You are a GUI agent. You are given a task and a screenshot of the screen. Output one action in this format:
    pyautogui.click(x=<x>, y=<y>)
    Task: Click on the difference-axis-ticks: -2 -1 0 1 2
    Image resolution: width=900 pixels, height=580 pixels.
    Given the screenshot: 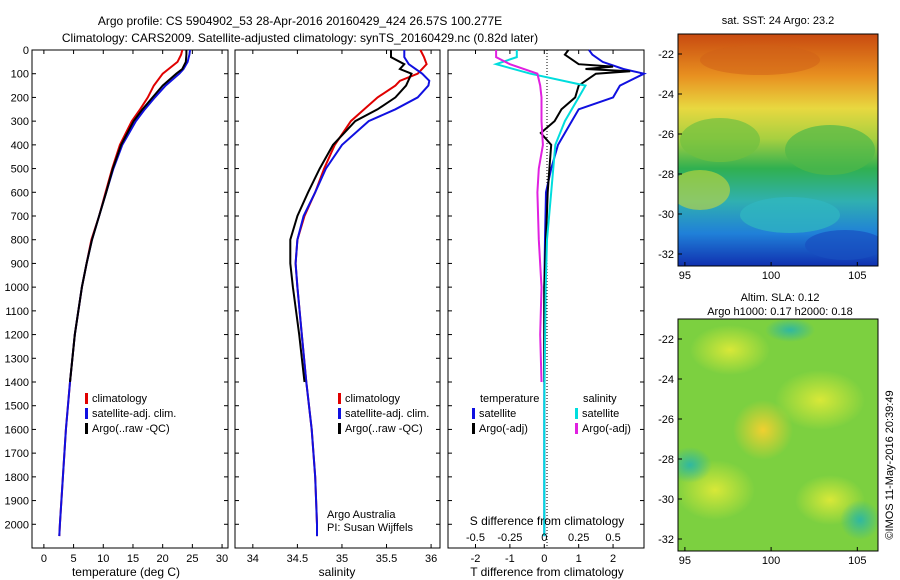 What is the action you would take?
    pyautogui.click(x=543, y=307)
    